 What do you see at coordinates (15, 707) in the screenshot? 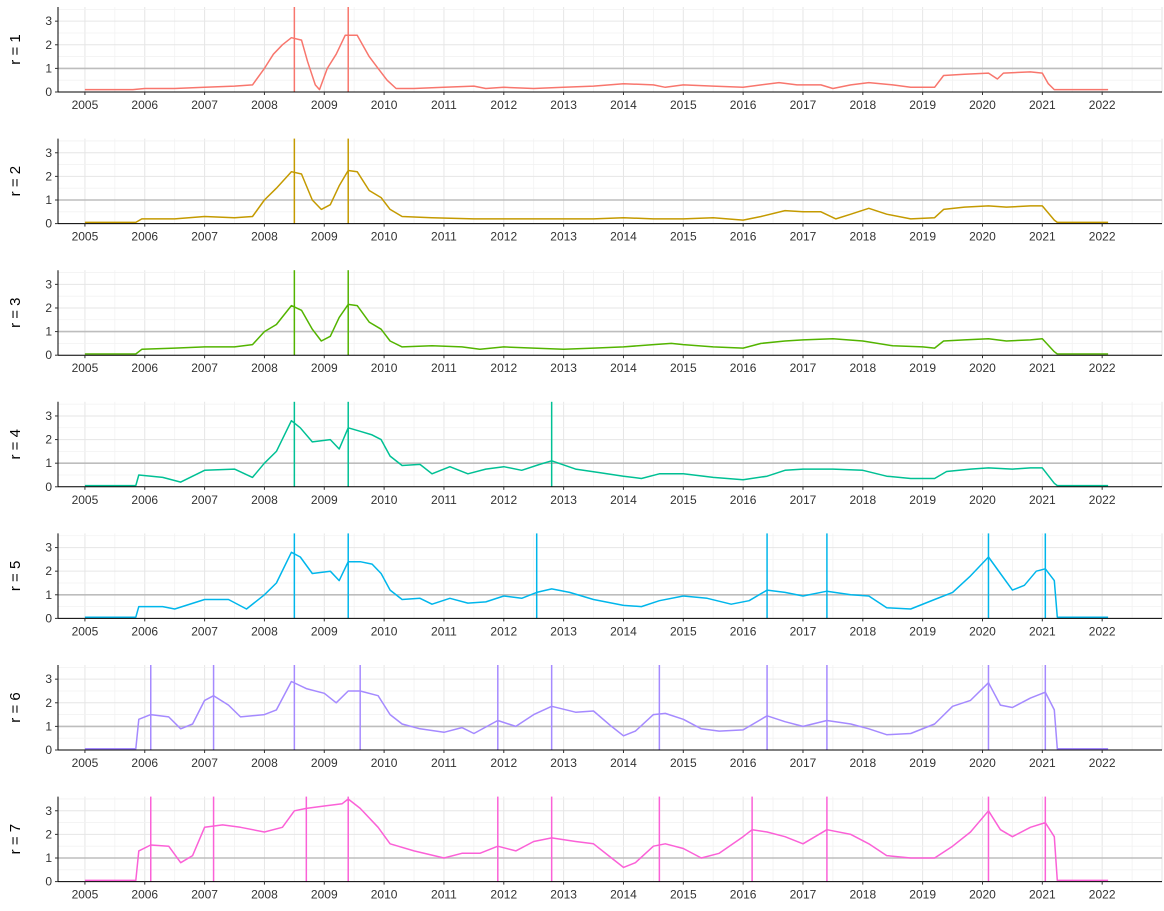
I see `panel-label: r = 6` at bounding box center [15, 707].